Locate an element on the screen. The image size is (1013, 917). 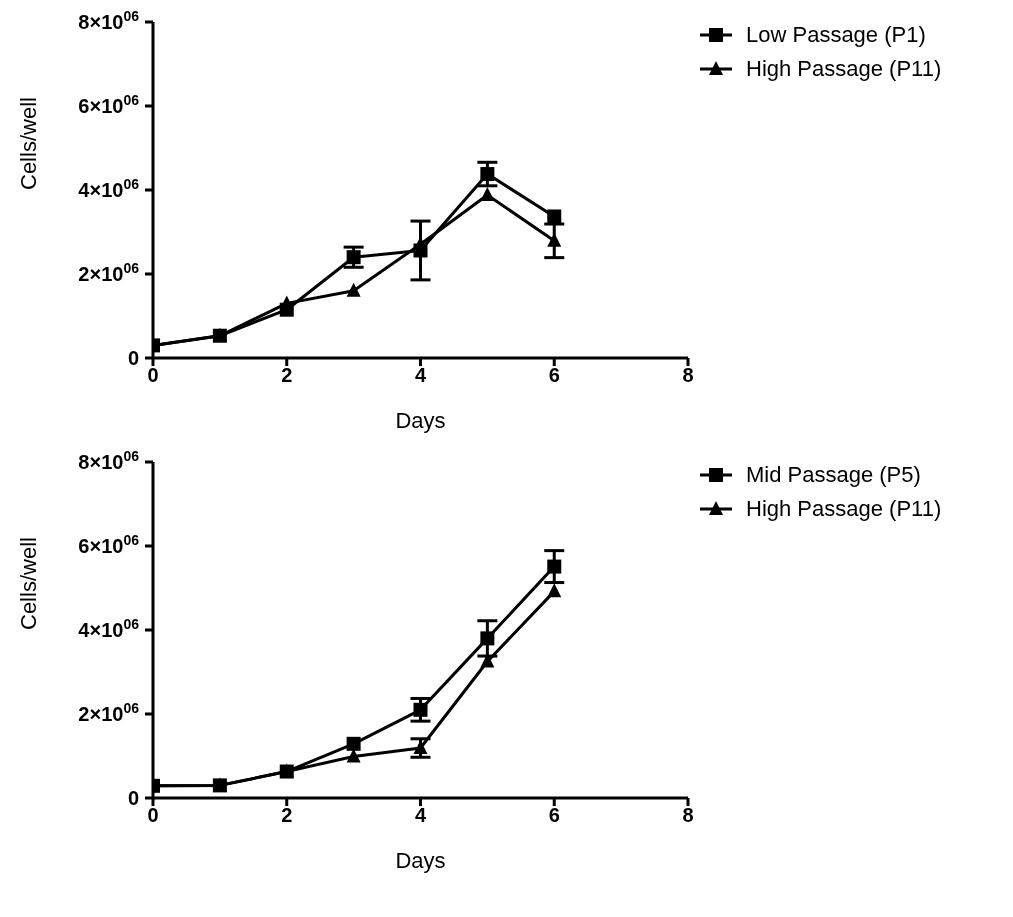
legend-label: Low Passage (P1) is located at coordinates (836, 35).